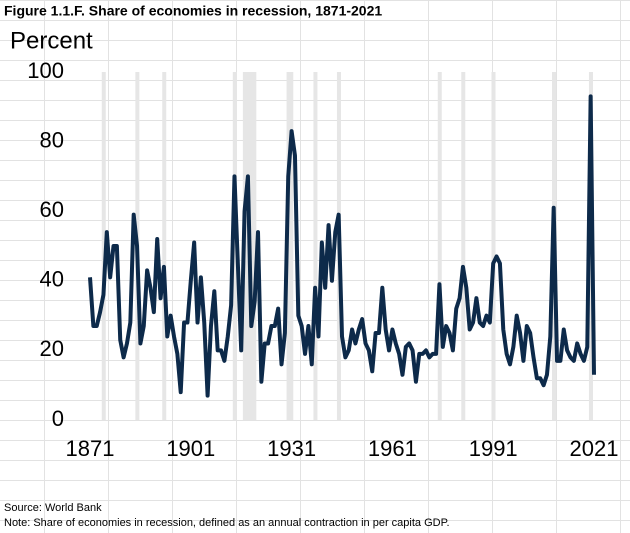 The image size is (630, 533). What do you see at coordinates (291, 448) in the screenshot?
I see `x-tick-label: 1931` at bounding box center [291, 448].